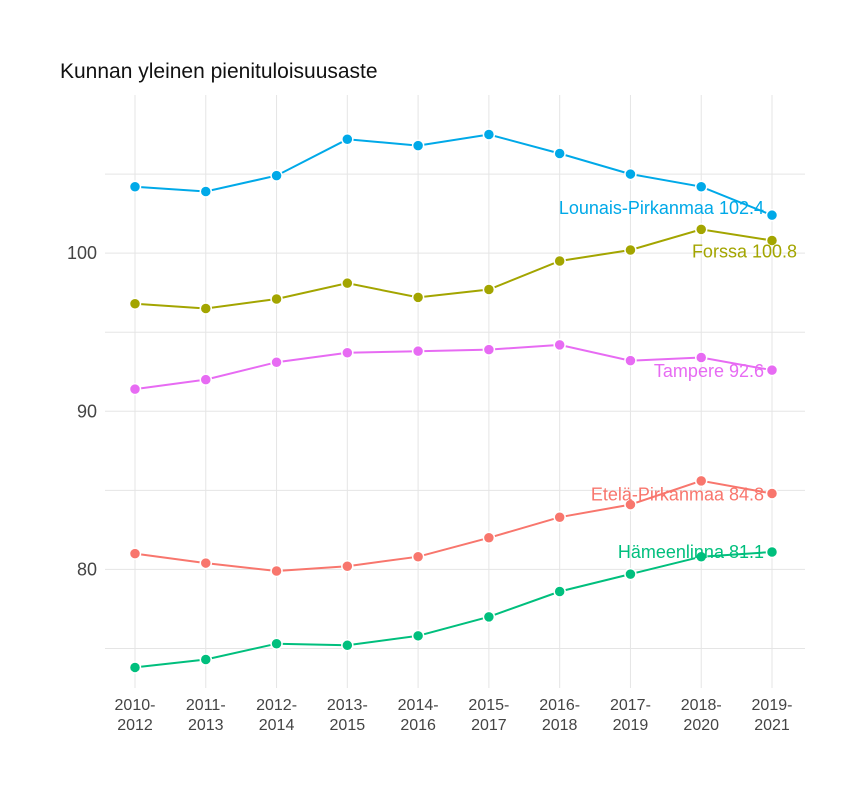 This screenshot has height=792, width=864. Describe the element at coordinates (206, 715) in the screenshot. I see `x-tick-label: 2011-2013` at that location.